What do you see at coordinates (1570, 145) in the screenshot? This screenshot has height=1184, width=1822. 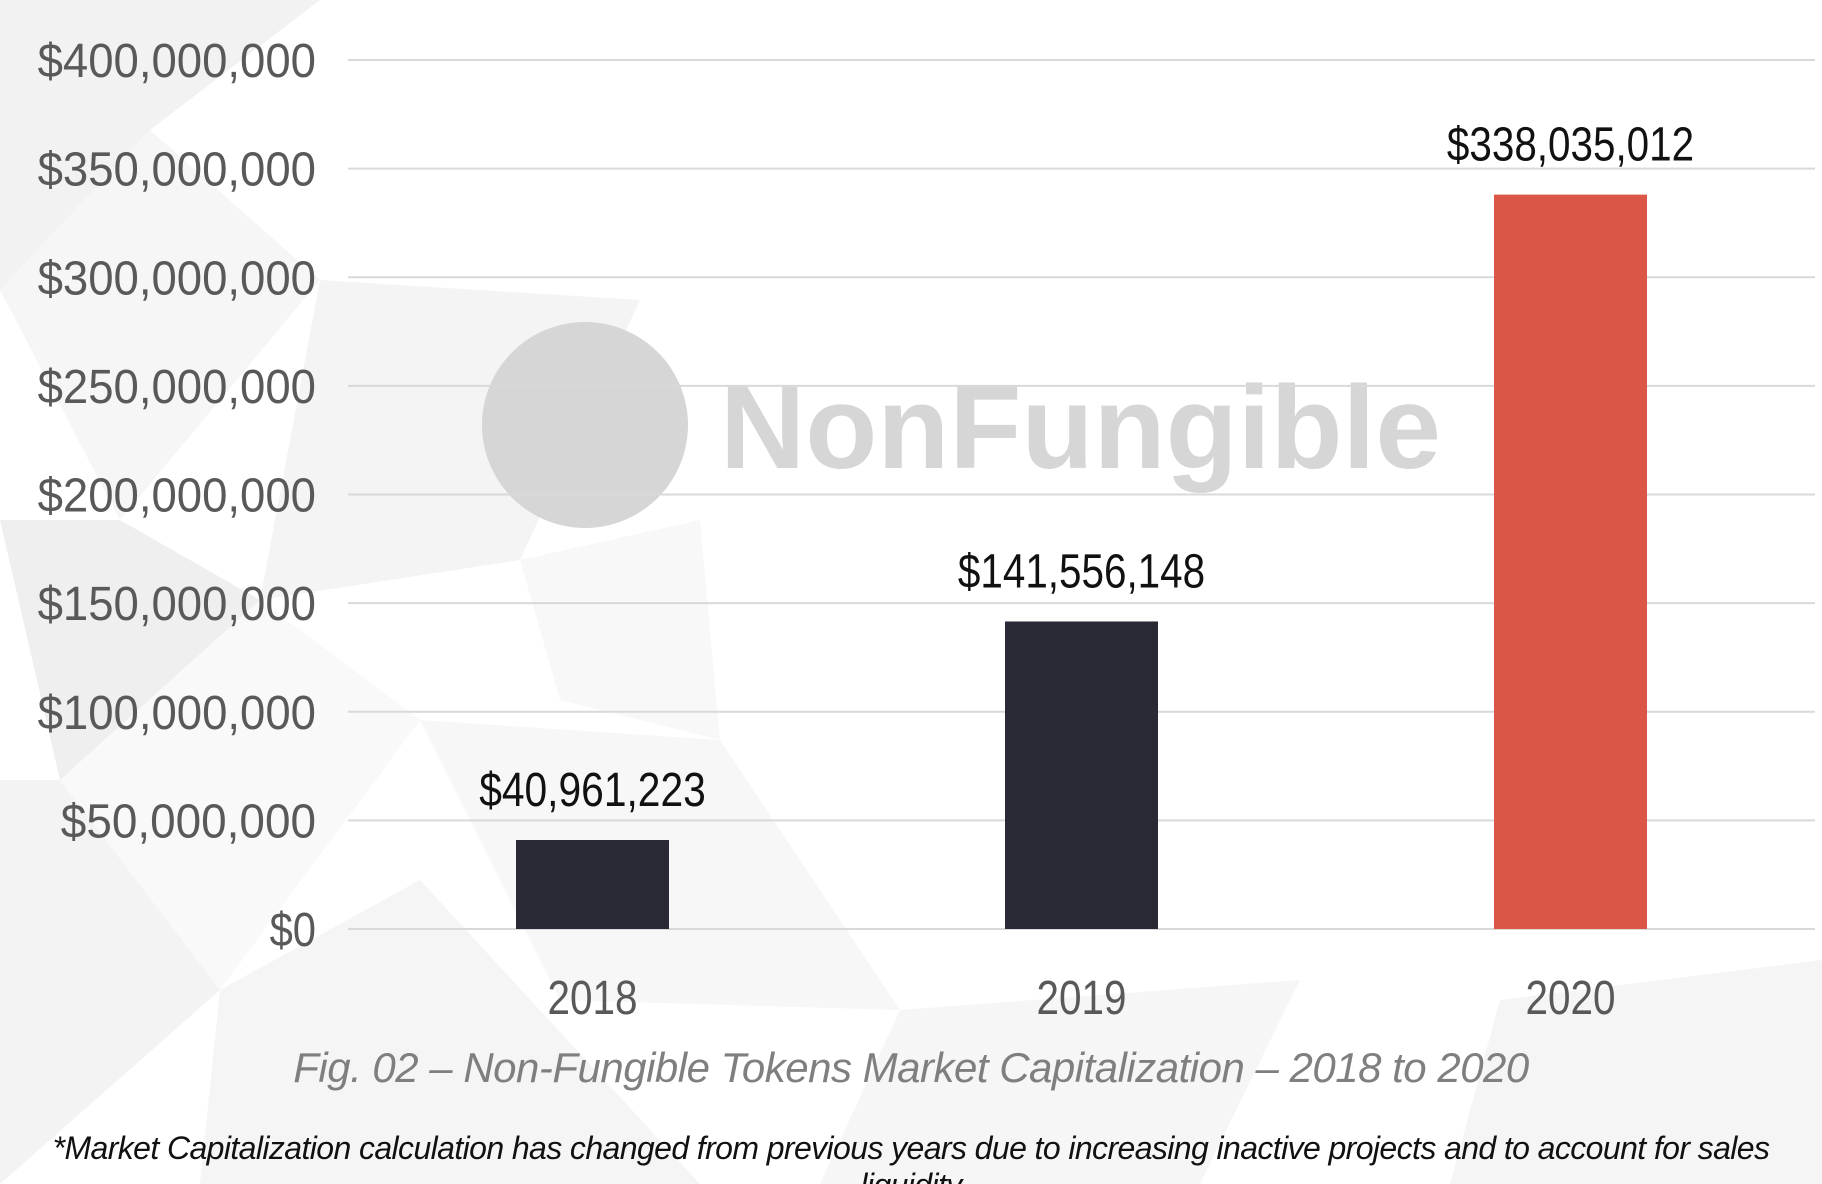 I see `data-label-2020: $338,035,012` at bounding box center [1570, 145].